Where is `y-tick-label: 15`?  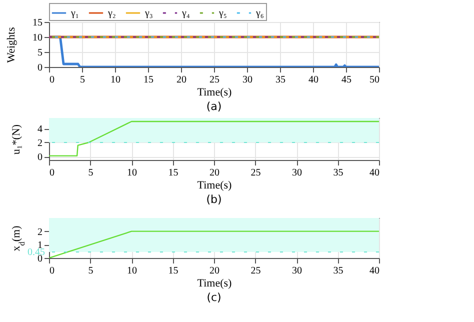 y-tick-label: 15 is located at coordinates (37, 23).